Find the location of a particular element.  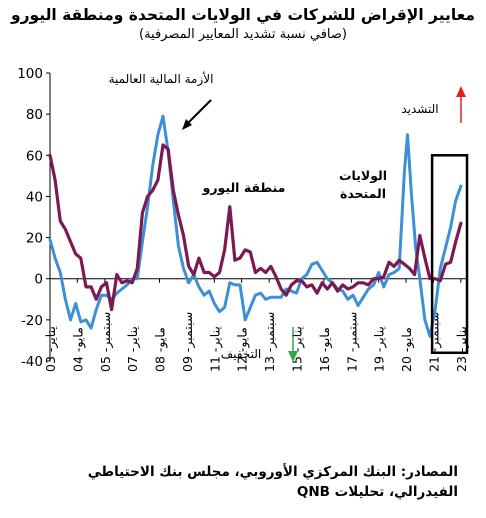

x-tick-label: يناير- 19 is located at coordinates (380, 349).